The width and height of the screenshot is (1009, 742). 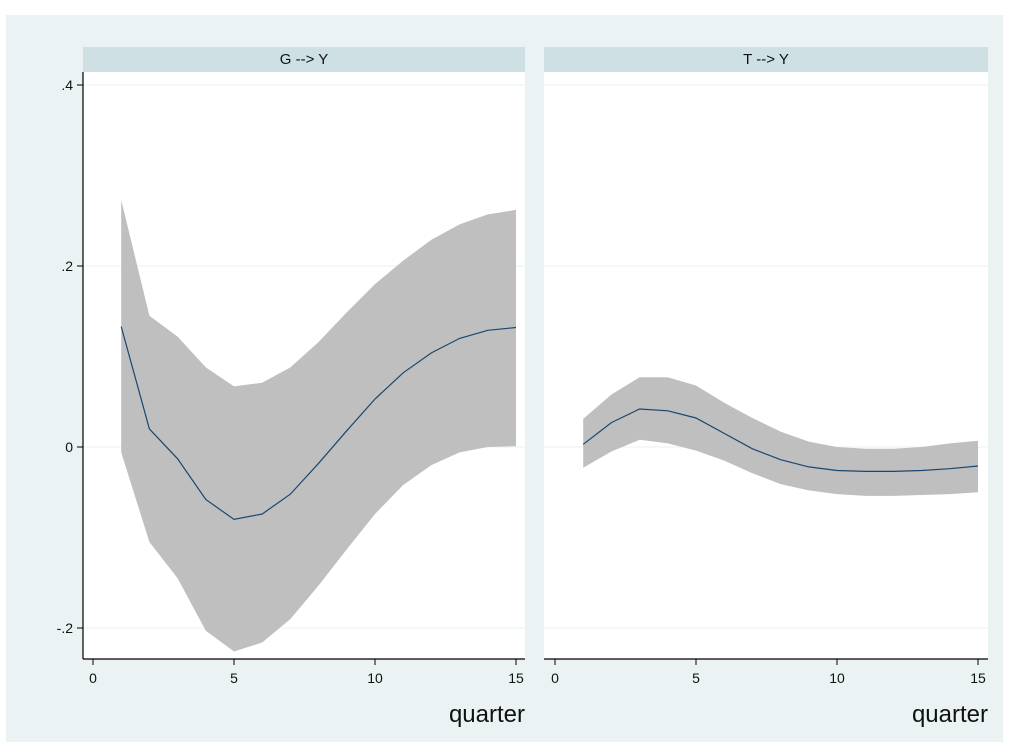 I want to click on panel-title: G --> Y, so click(x=304, y=59).